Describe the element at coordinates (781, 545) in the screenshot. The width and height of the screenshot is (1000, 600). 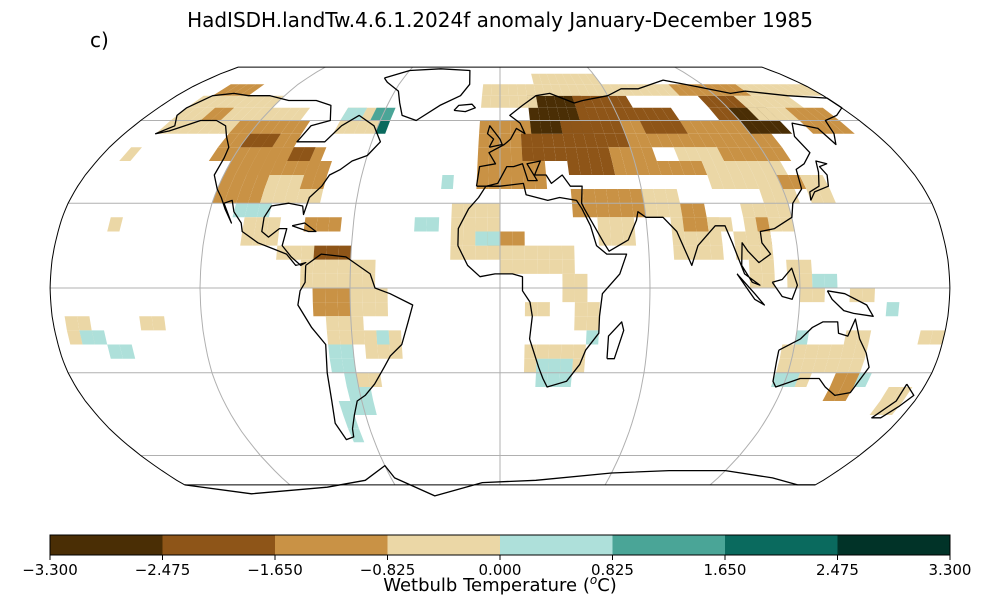
I see `colorbar-swatch` at that location.